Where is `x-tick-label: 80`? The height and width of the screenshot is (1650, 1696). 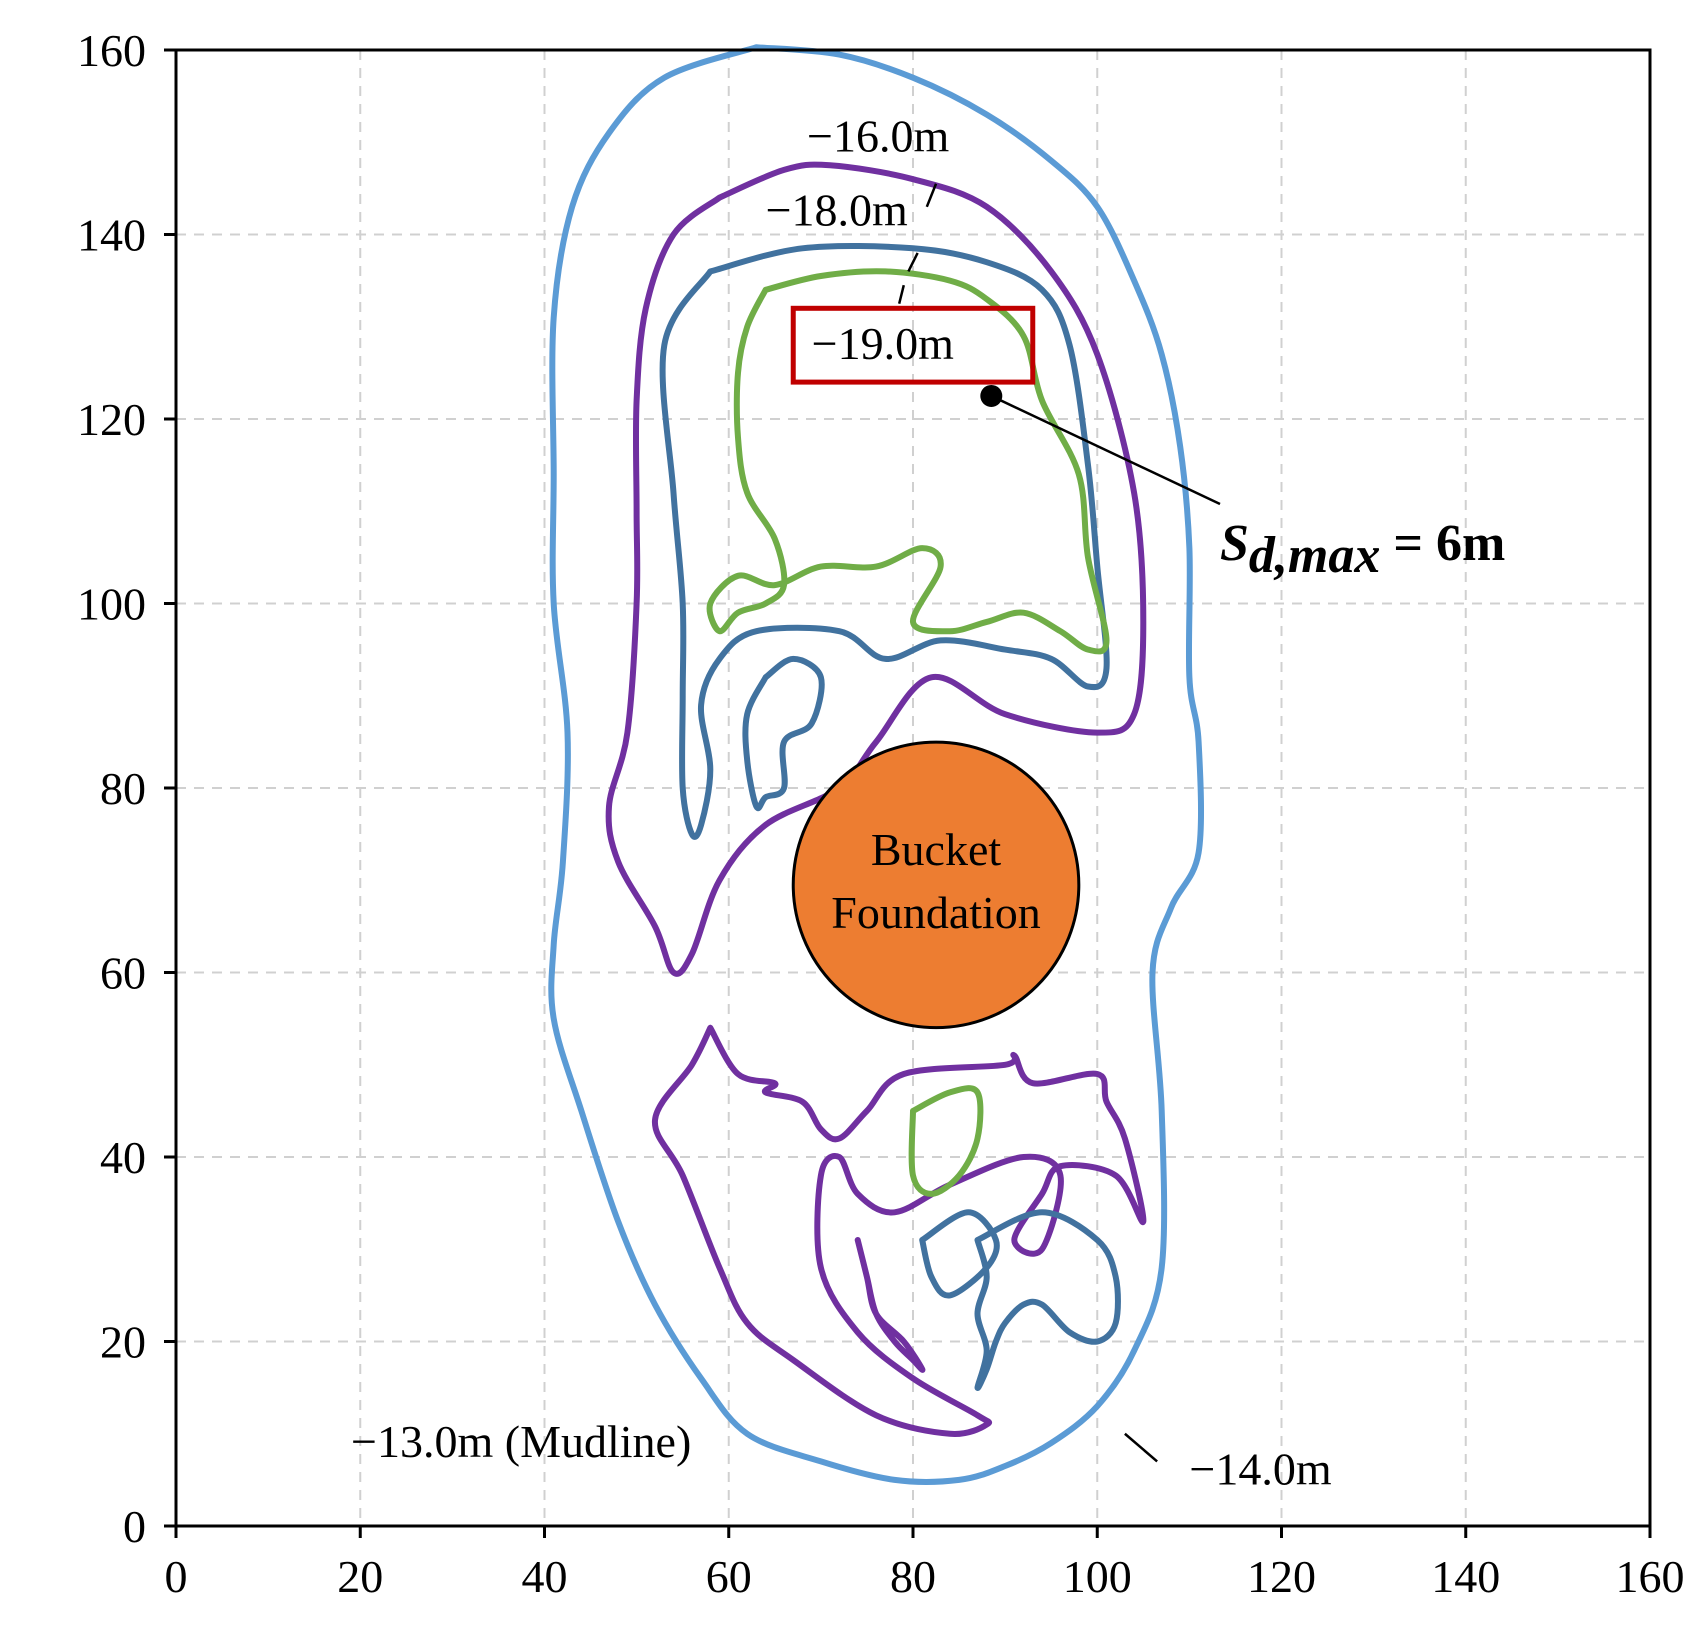 x-tick-label: 80 is located at coordinates (913, 1576).